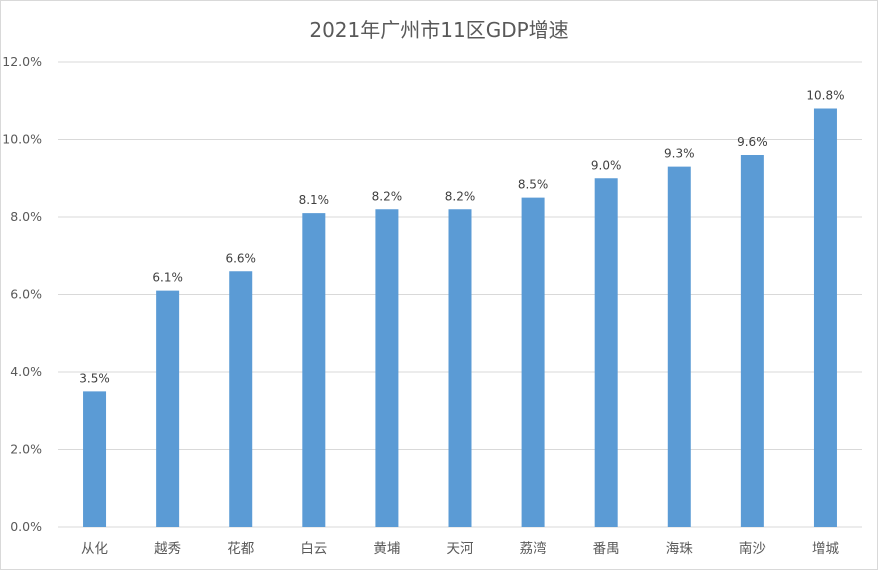 Image resolution: width=878 pixels, height=574 pixels. What do you see at coordinates (22, 61) in the screenshot?
I see `y-tick-label: 12.0%` at bounding box center [22, 61].